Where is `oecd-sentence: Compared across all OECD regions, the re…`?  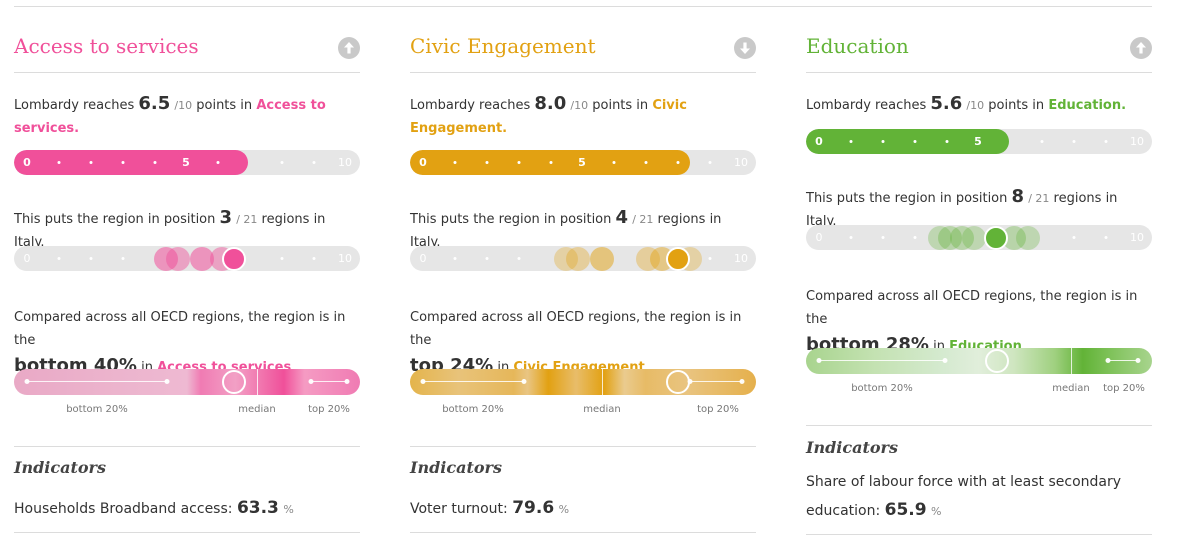
oecd-sentence: Compared across all OECD regions, the re… is located at coordinates (187, 342).